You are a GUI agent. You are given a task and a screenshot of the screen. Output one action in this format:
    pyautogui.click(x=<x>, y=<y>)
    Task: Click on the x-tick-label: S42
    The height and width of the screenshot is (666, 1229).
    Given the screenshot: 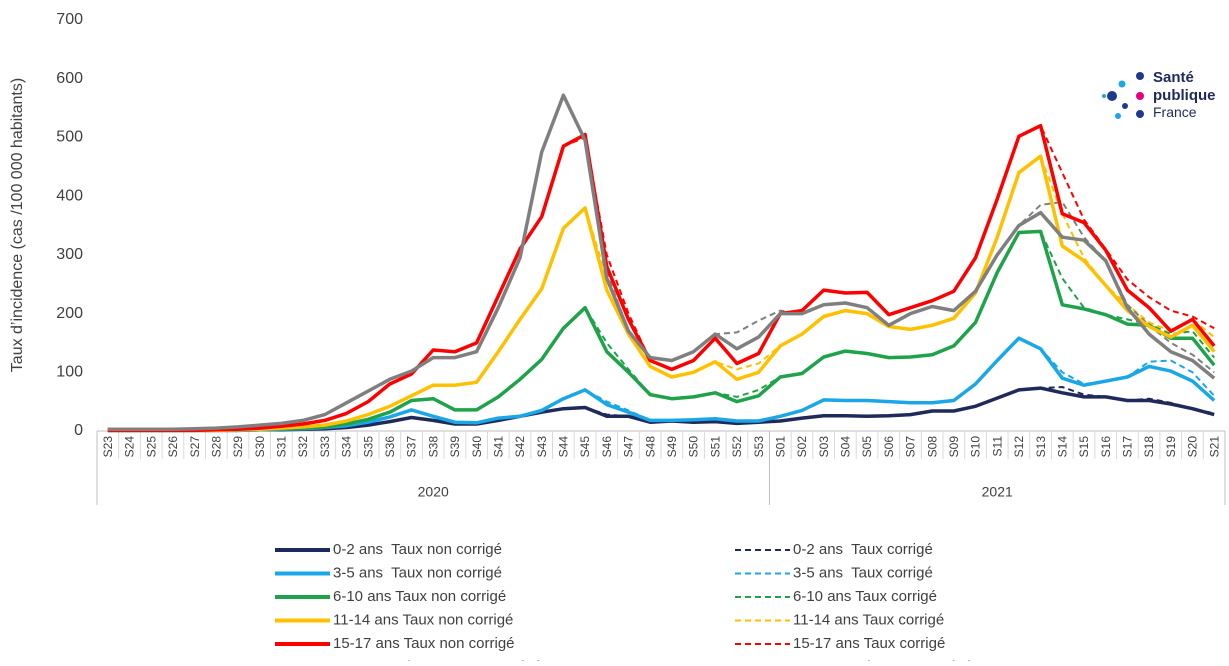 What is the action you would take?
    pyautogui.click(x=520, y=447)
    